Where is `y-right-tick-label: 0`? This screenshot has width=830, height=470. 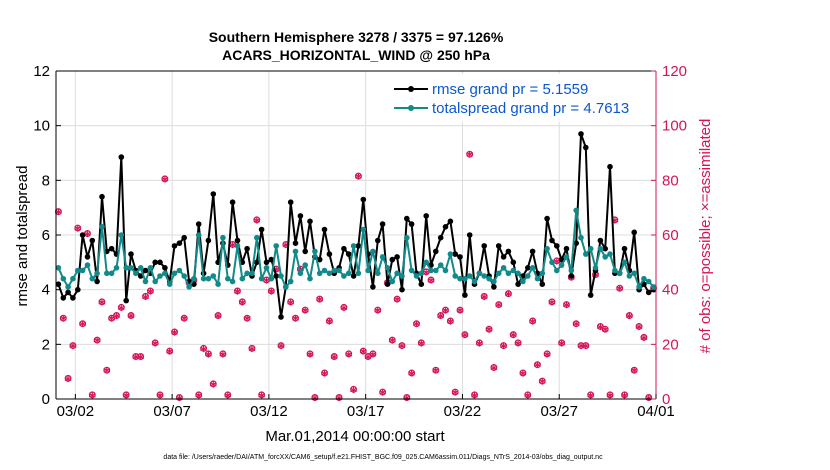 y-right-tick-label: 0 is located at coordinates (666, 399).